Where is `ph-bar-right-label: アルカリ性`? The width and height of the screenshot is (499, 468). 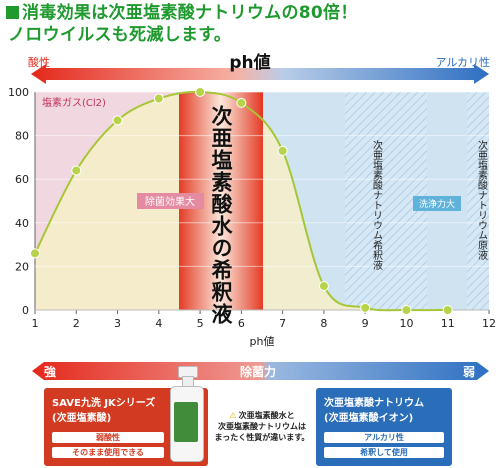 ph-bar-right-label: アルカリ性 is located at coordinates (462, 62).